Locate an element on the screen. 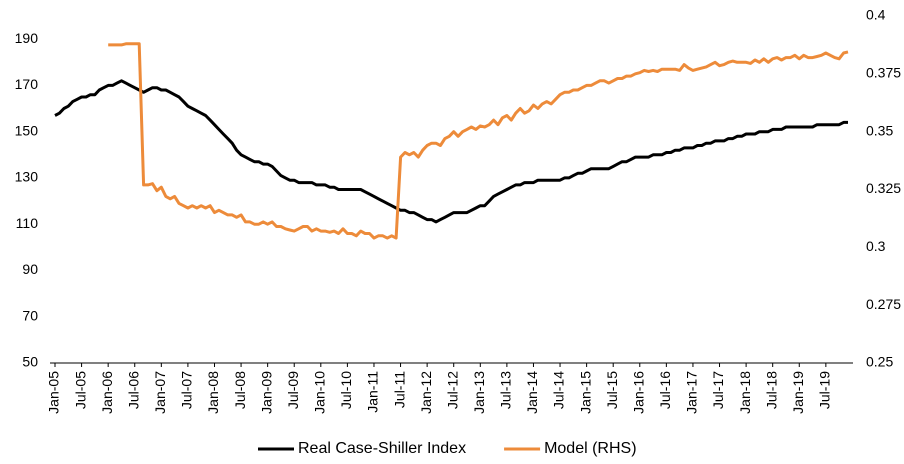 The height and width of the screenshot is (464, 904). x-tick-label: Jul-09 is located at coordinates (293, 390).